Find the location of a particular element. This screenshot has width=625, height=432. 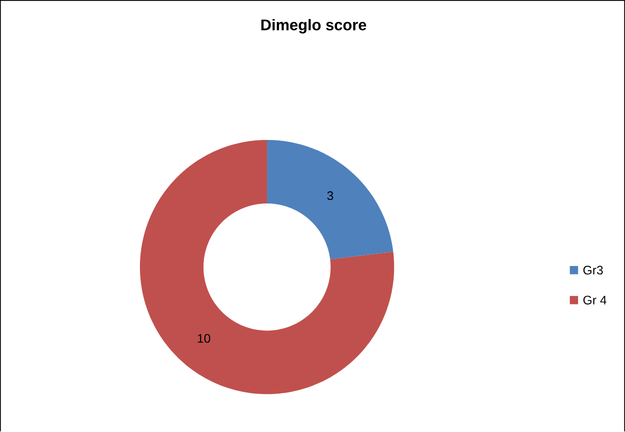

data-label: 3 is located at coordinates (330, 195).